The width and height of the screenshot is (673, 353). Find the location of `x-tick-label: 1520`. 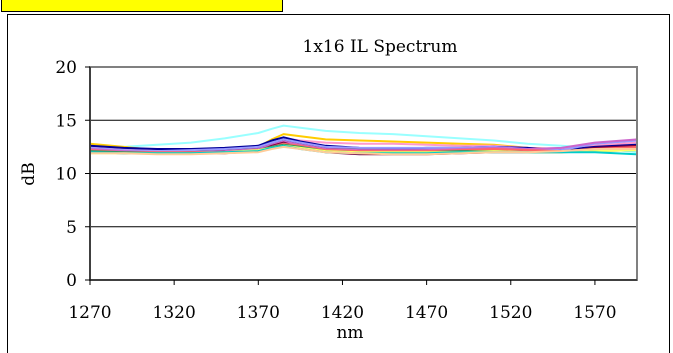

x-tick-label: 1520 is located at coordinates (510, 313).